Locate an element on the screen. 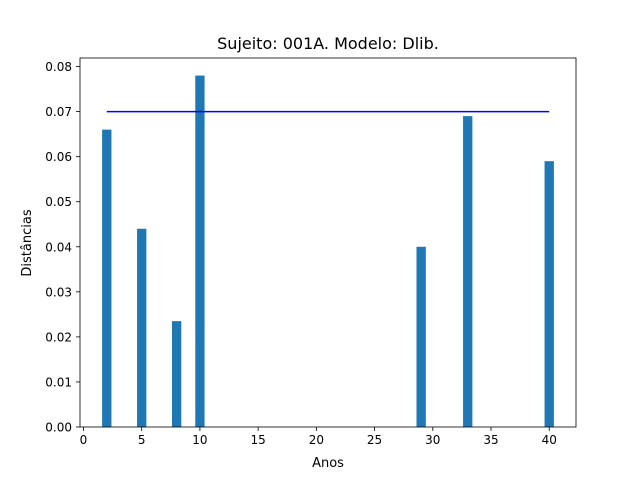 The image size is (640, 480). y-tick-label-6: 0.06 is located at coordinates (58, 157).